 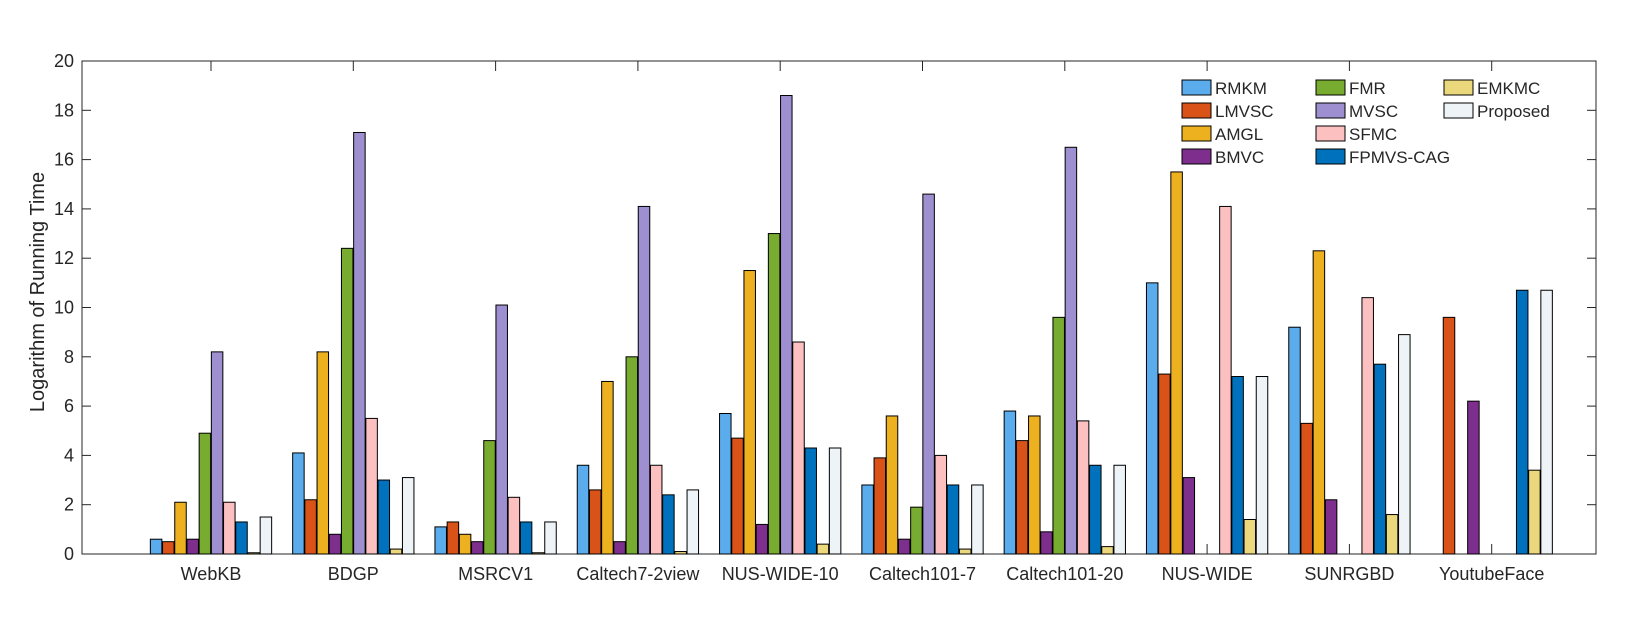 I want to click on y-tick-label: 4, so click(x=69, y=455).